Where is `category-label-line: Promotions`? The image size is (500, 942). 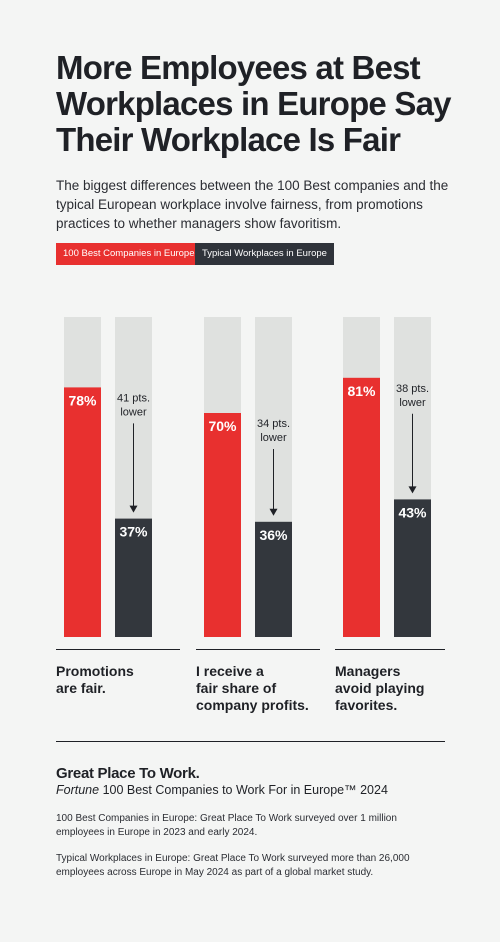
category-label-line: Promotions is located at coordinates (95, 671).